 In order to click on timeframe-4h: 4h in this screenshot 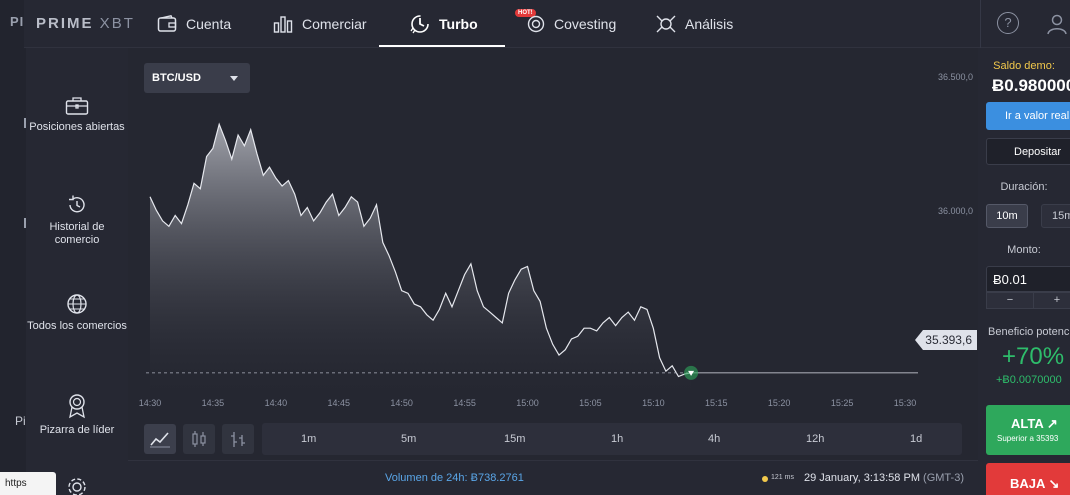, I will do `click(714, 439)`.